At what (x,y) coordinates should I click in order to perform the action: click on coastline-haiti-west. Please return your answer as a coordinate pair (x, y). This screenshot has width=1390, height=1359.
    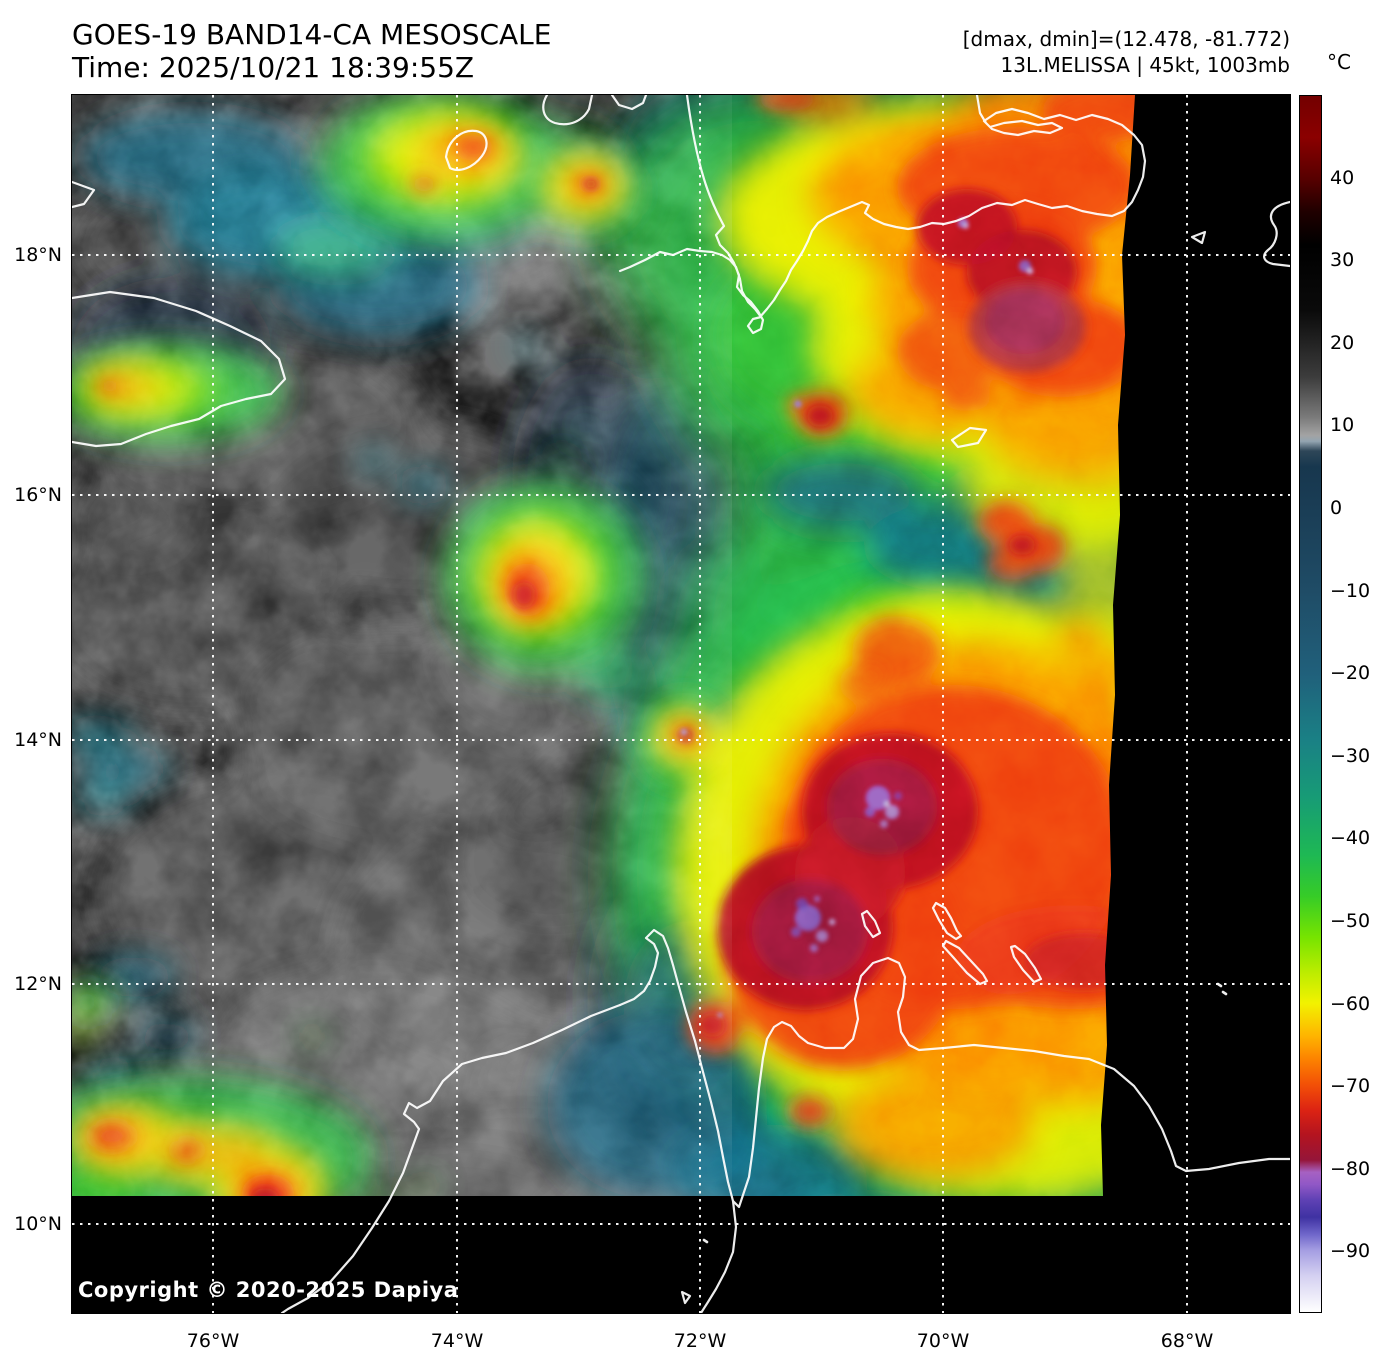
    Looking at the image, I should click on (691, 215).